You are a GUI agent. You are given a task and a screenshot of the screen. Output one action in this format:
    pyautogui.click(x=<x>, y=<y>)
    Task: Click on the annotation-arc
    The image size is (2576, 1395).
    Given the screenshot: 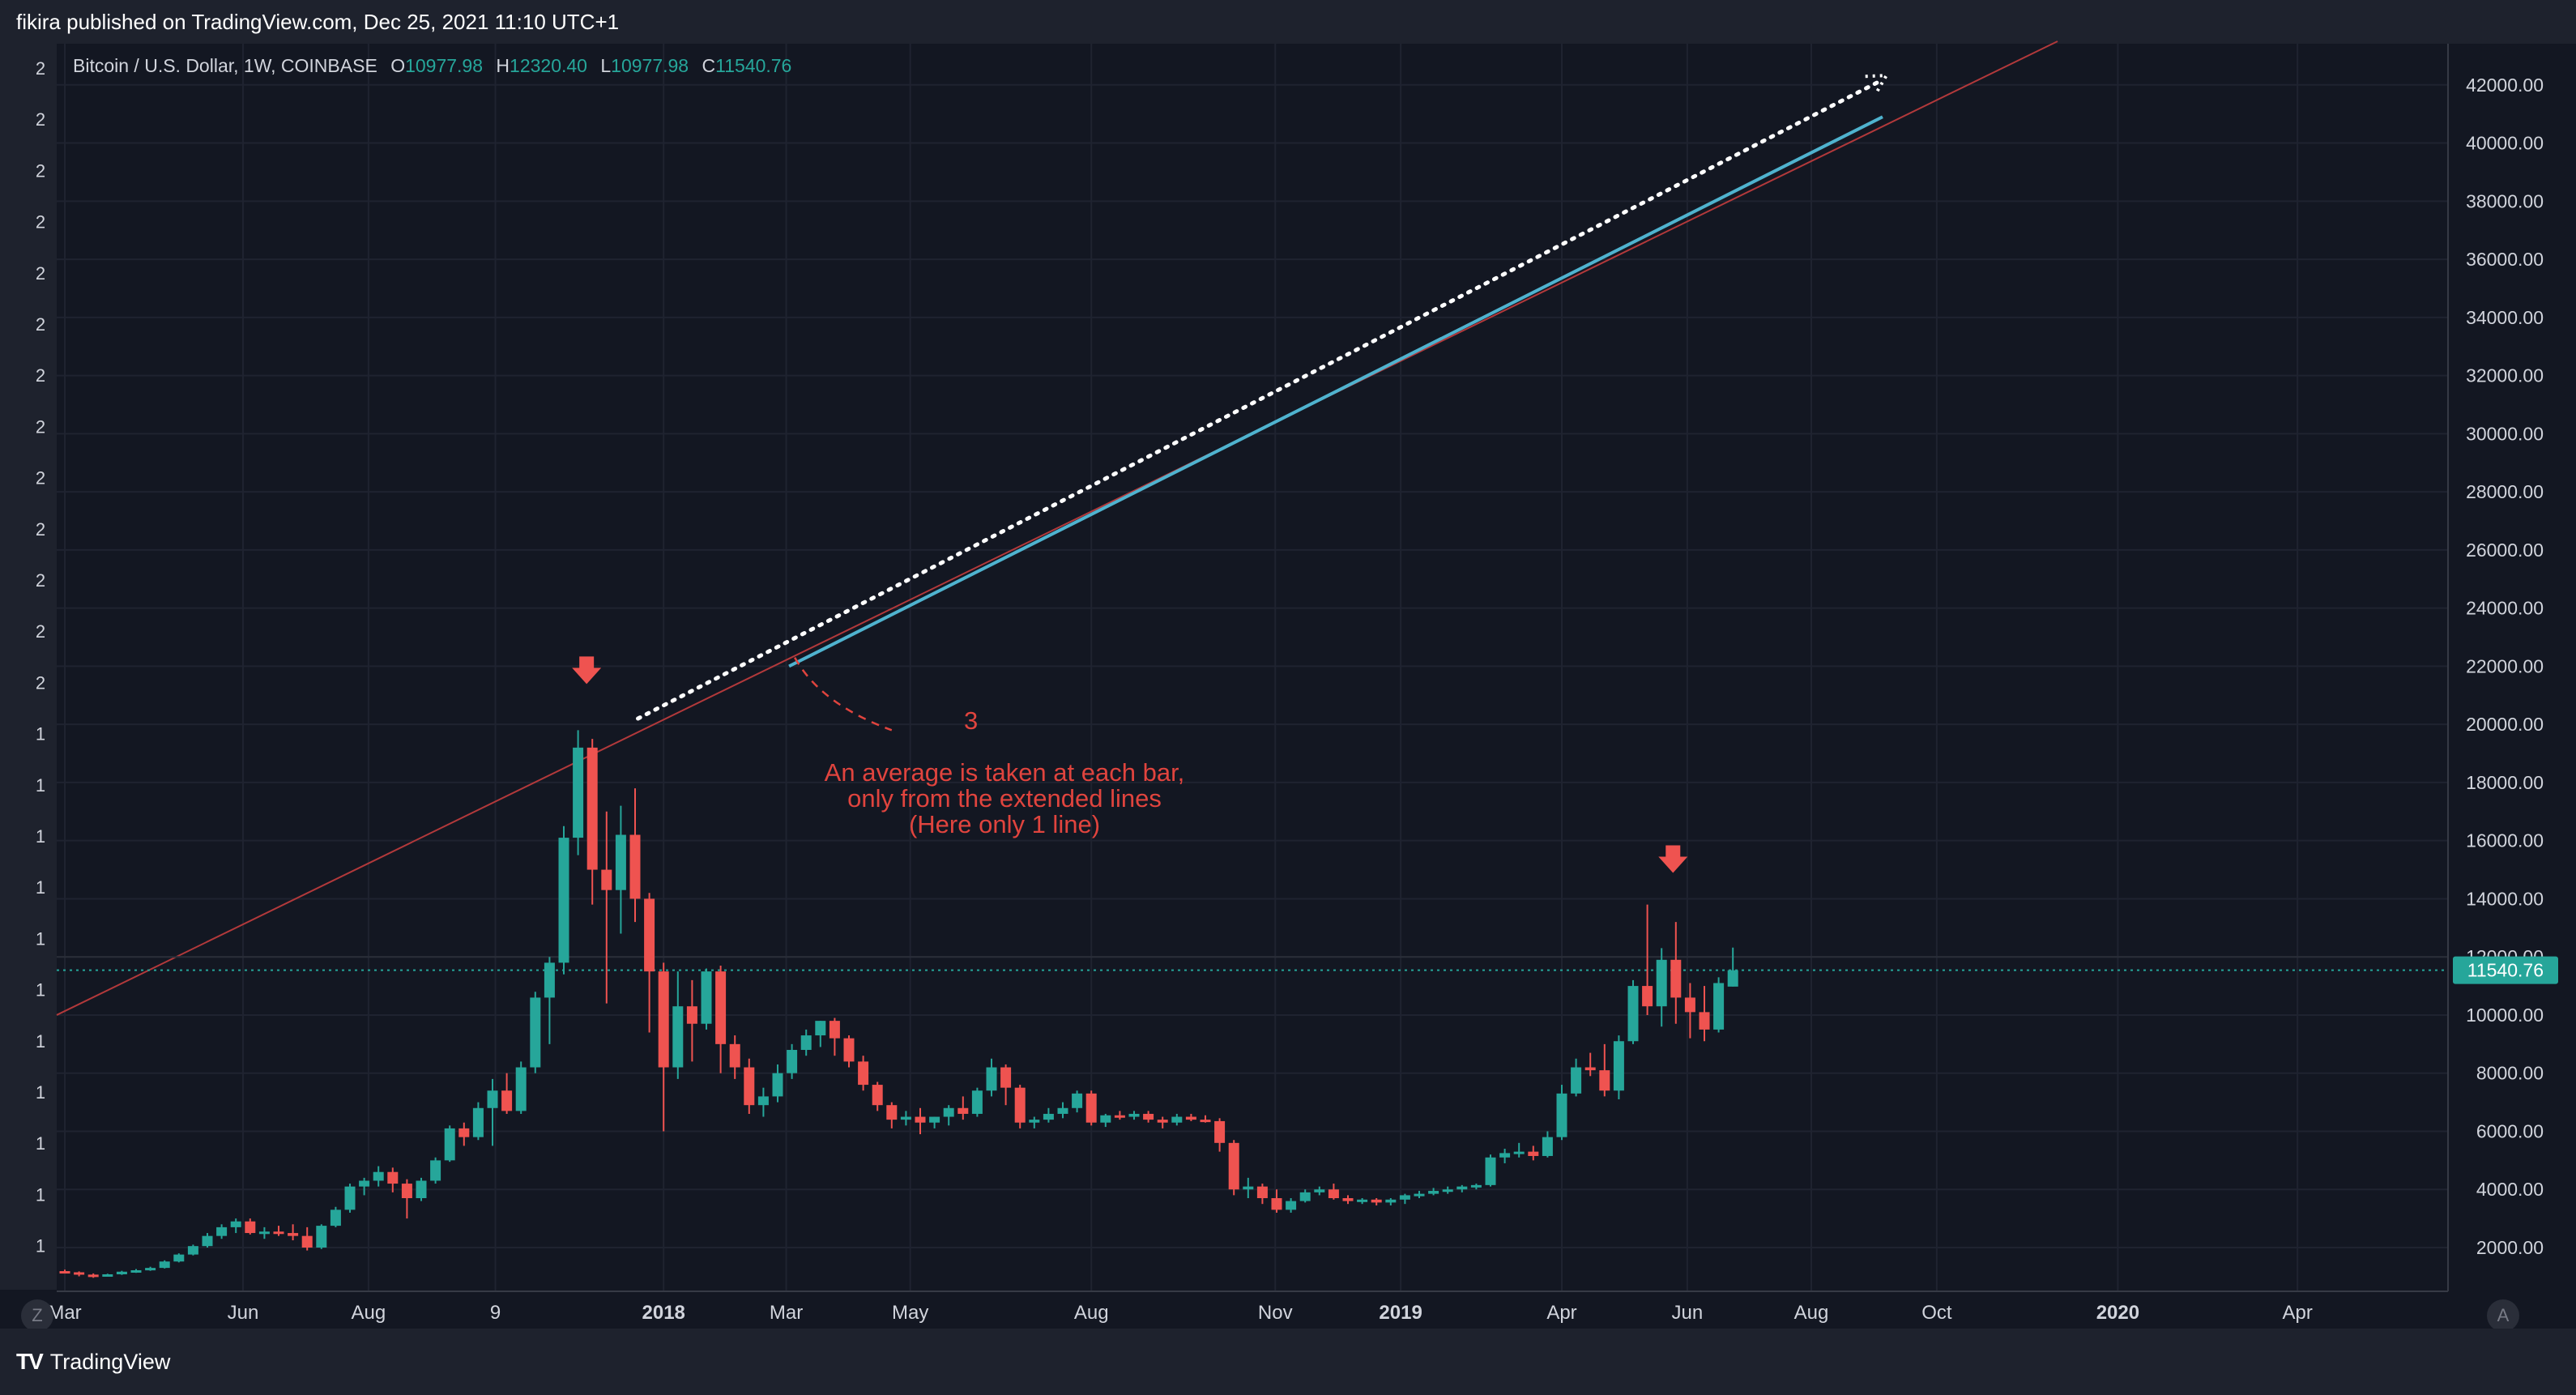 What is the action you would take?
    pyautogui.click(x=844, y=694)
    